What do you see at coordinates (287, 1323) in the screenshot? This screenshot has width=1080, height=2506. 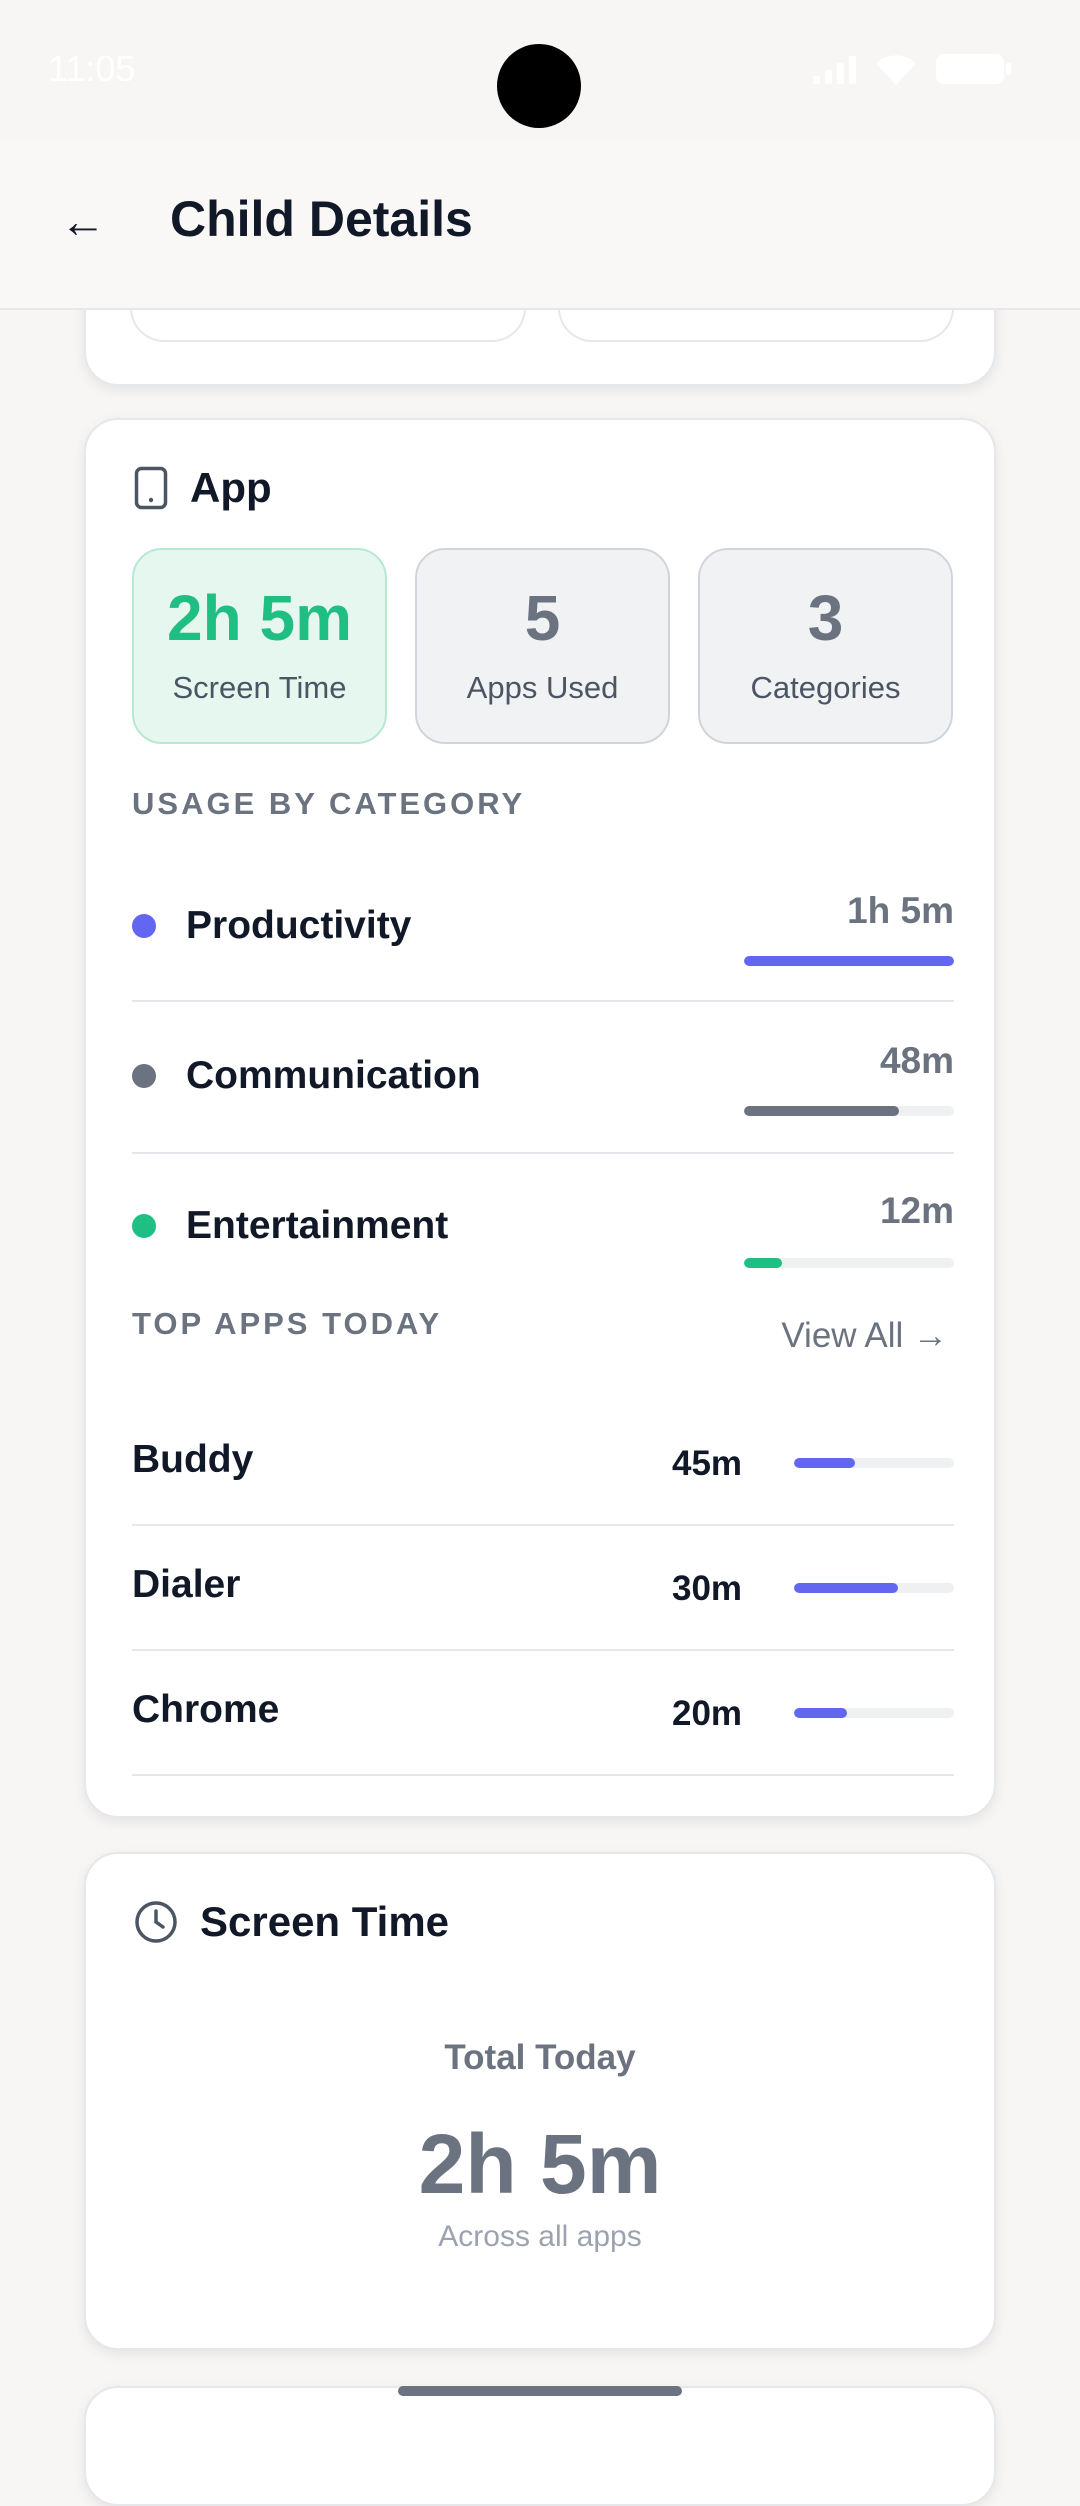 I see `top-apps-label: TOP APPS TODAY` at bounding box center [287, 1323].